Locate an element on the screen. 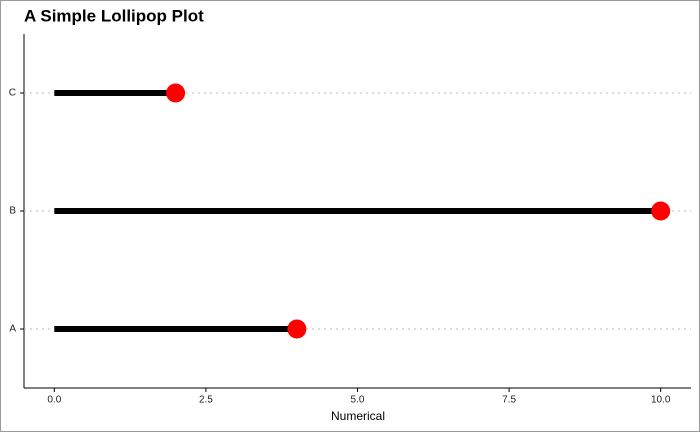 This screenshot has width=700, height=432. y-tick-label: B is located at coordinates (12, 211).